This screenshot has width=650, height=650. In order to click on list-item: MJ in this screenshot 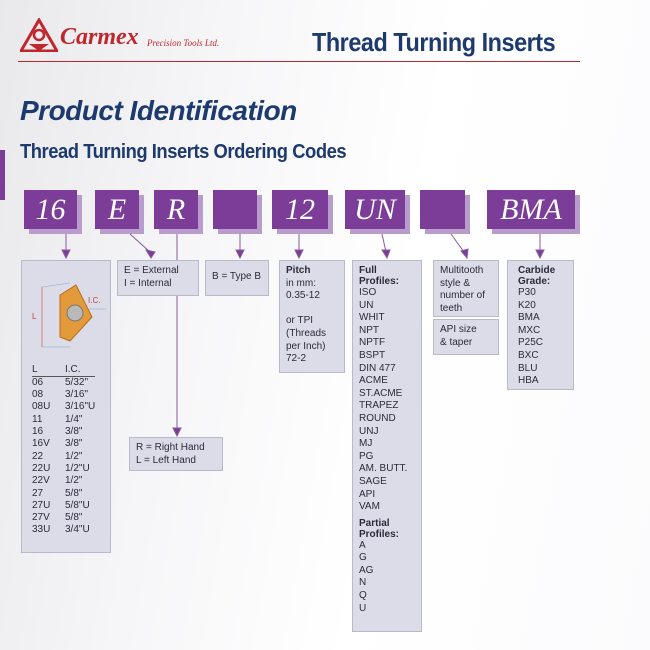, I will do `click(366, 444)`.